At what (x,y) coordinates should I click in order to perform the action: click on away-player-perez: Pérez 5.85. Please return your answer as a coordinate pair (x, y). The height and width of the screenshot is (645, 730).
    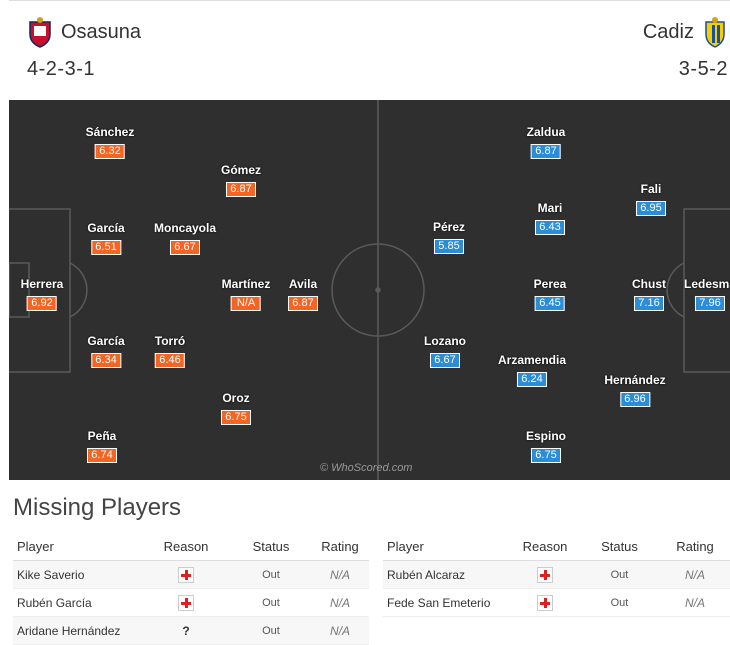
    Looking at the image, I should click on (449, 237).